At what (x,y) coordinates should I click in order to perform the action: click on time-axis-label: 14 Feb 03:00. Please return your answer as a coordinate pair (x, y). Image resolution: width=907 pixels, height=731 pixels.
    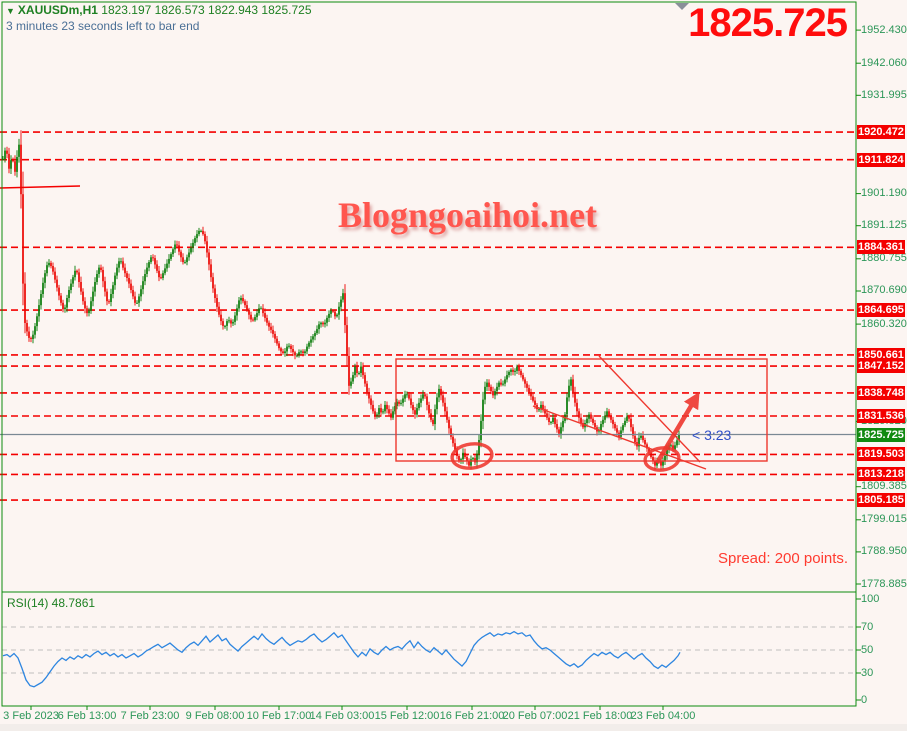
    Looking at the image, I should click on (342, 716).